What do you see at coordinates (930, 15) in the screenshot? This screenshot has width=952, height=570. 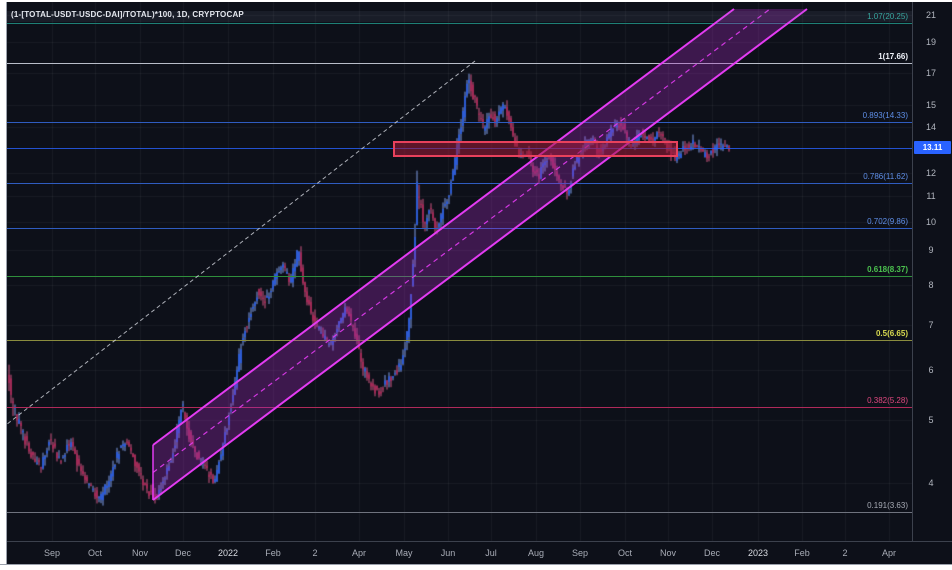 I see `price-tick-21: 21` at bounding box center [930, 15].